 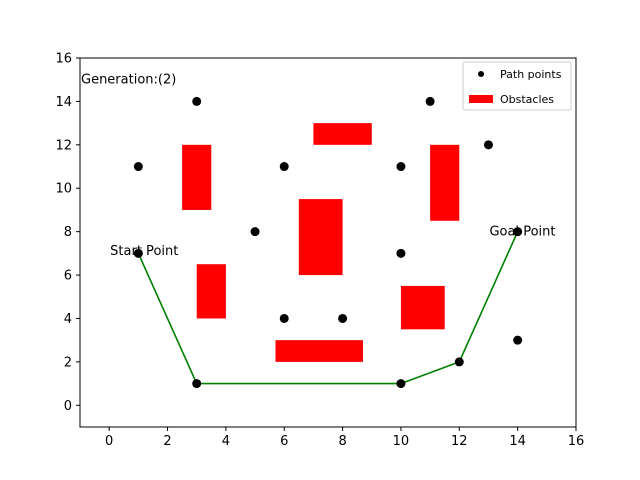 I want to click on y-tick-label-4: 8, so click(x=68, y=232).